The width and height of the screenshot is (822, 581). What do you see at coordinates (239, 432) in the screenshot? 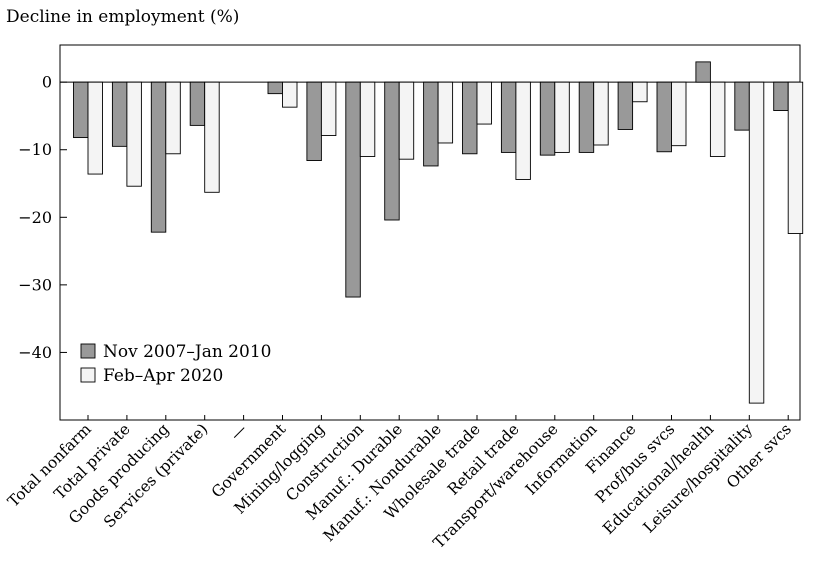
I see `category-label: —` at bounding box center [239, 432].